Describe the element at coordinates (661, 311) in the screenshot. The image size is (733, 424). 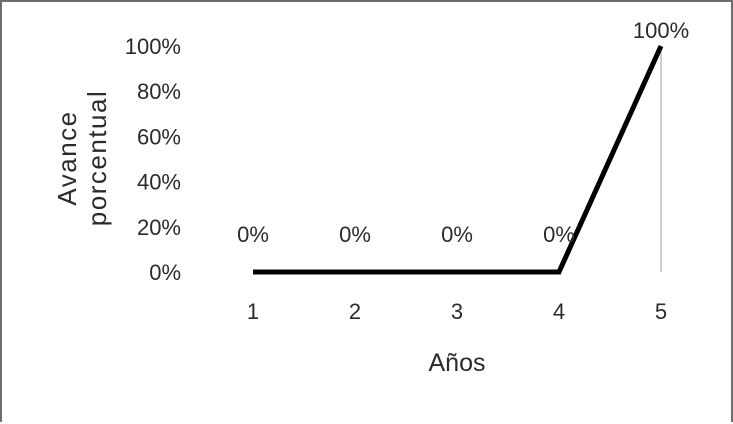
I see `x-tick-label: 5` at that location.